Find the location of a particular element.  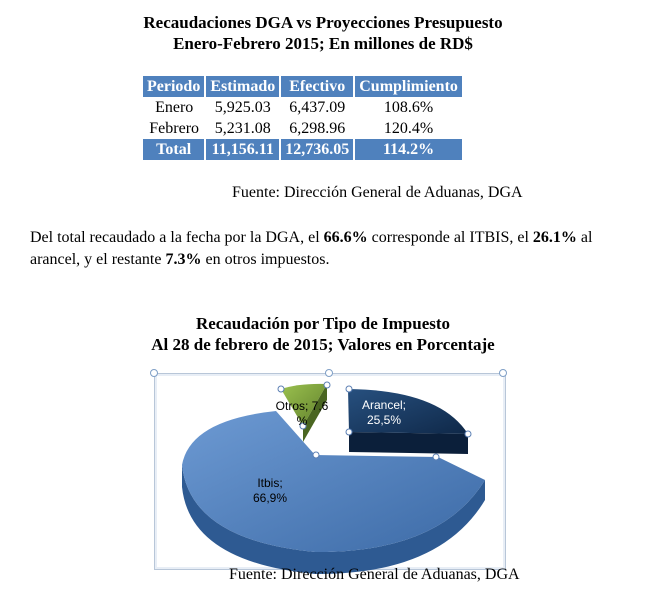

para-text-4: en otros impuestos. is located at coordinates (265, 259).